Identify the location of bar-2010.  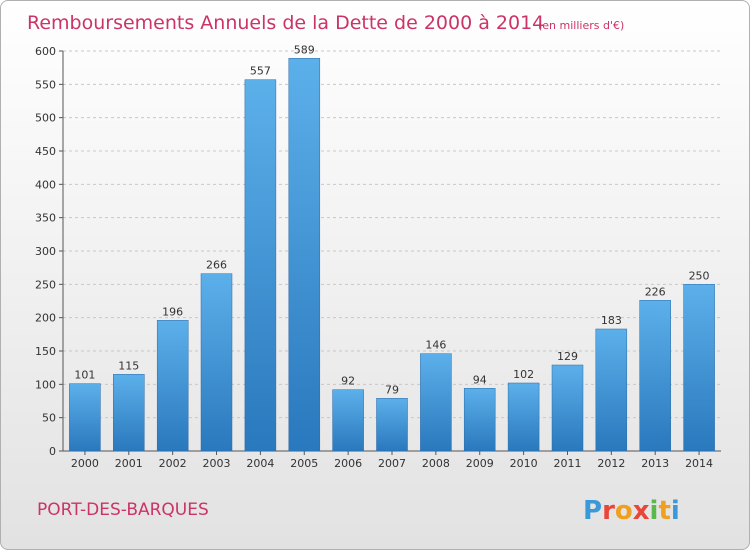
(523, 417).